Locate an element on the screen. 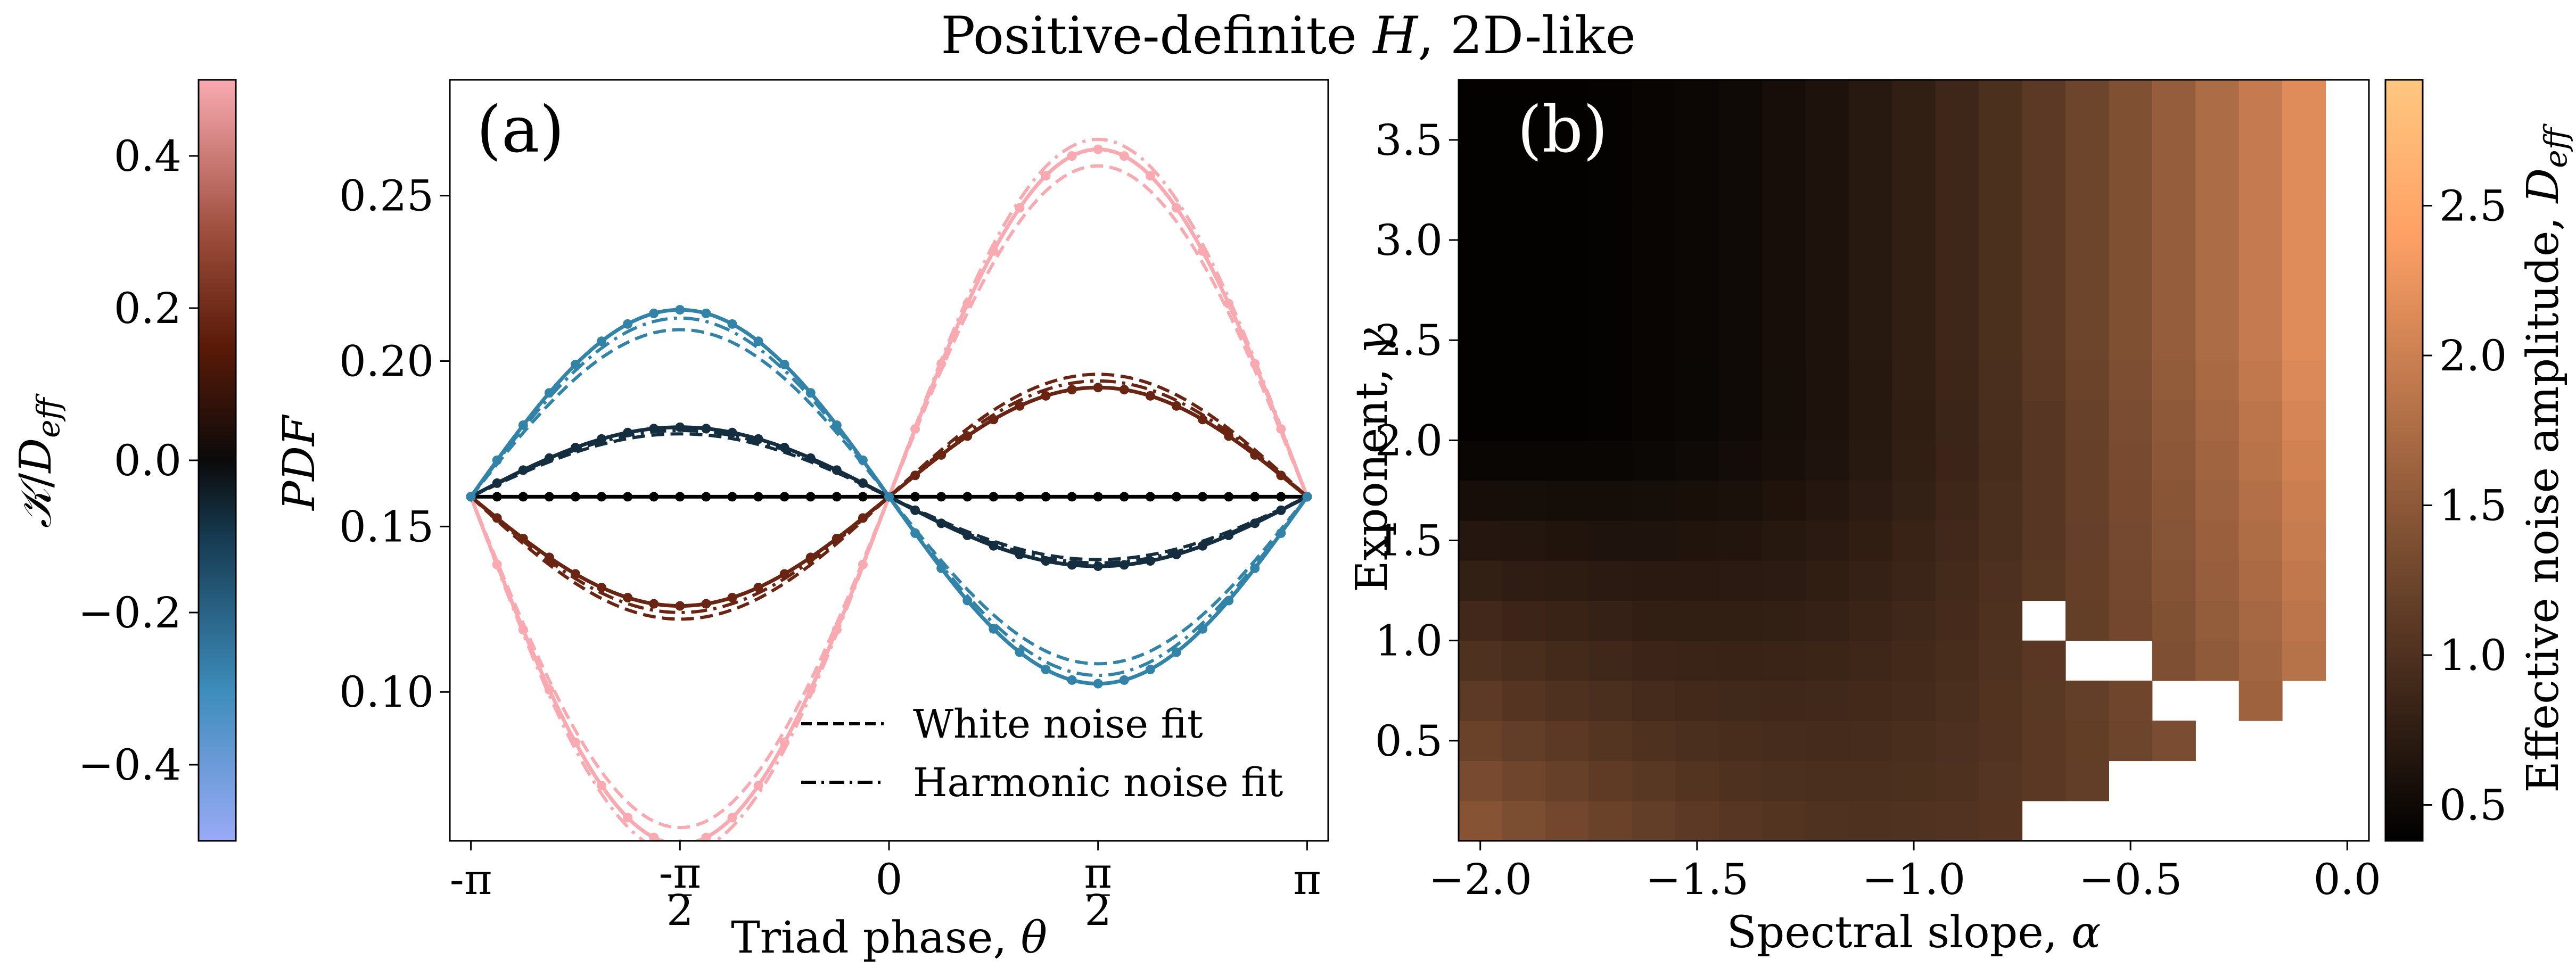 This screenshot has width=2576, height=976. panel-b-xtick-label: −1.0 is located at coordinates (1913, 880).